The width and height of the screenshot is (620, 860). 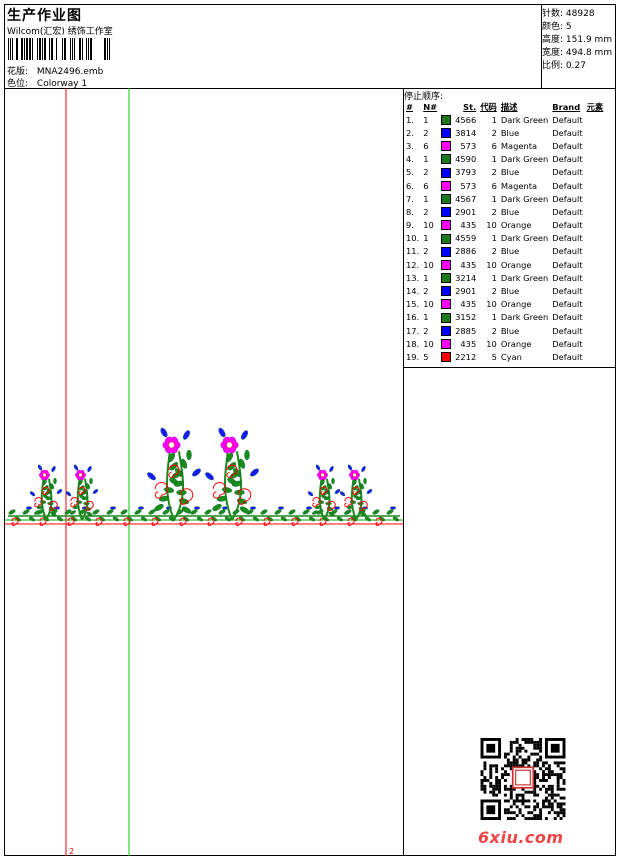 I want to click on col-needle: N#, so click(x=430, y=106).